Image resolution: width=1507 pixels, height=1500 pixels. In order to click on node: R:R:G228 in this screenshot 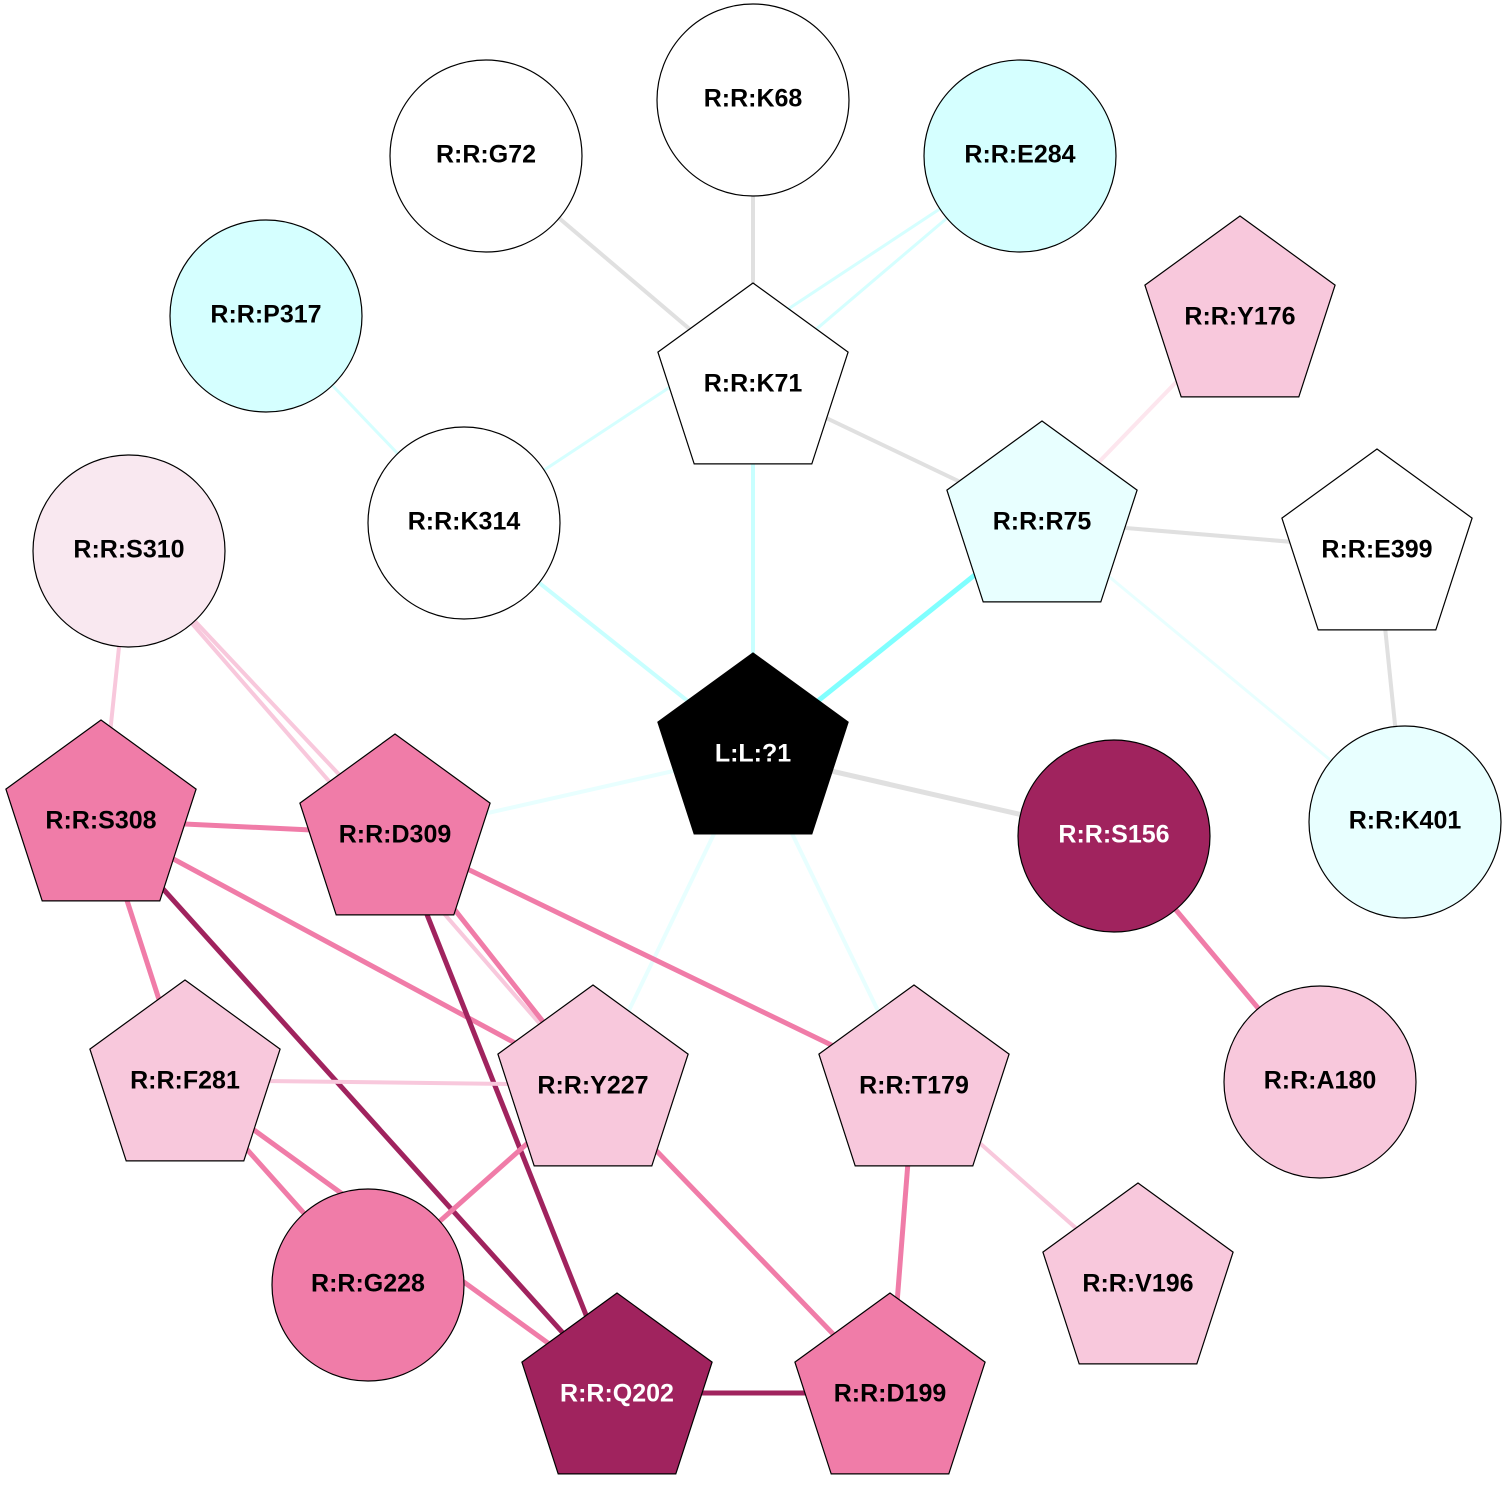, I will do `click(368, 1285)`.